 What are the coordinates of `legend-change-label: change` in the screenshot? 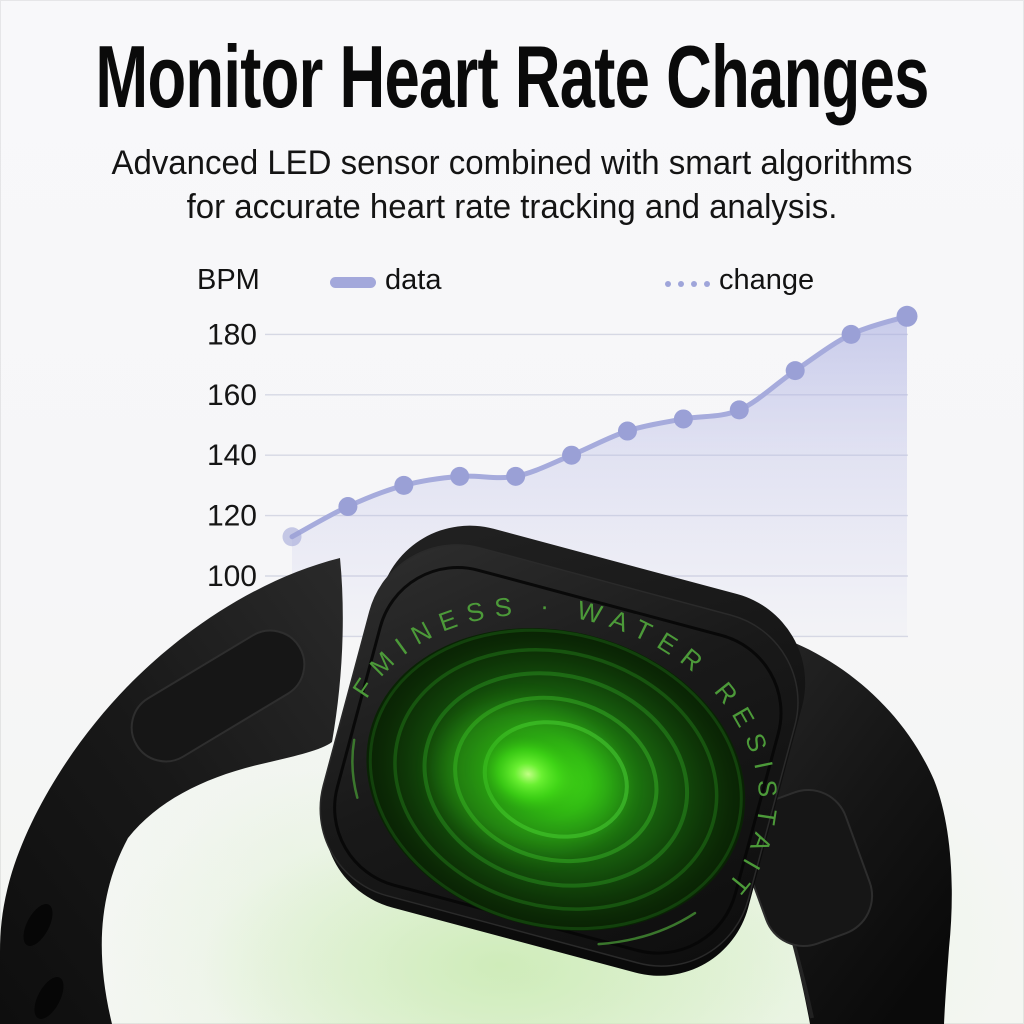 It's located at (767, 280).